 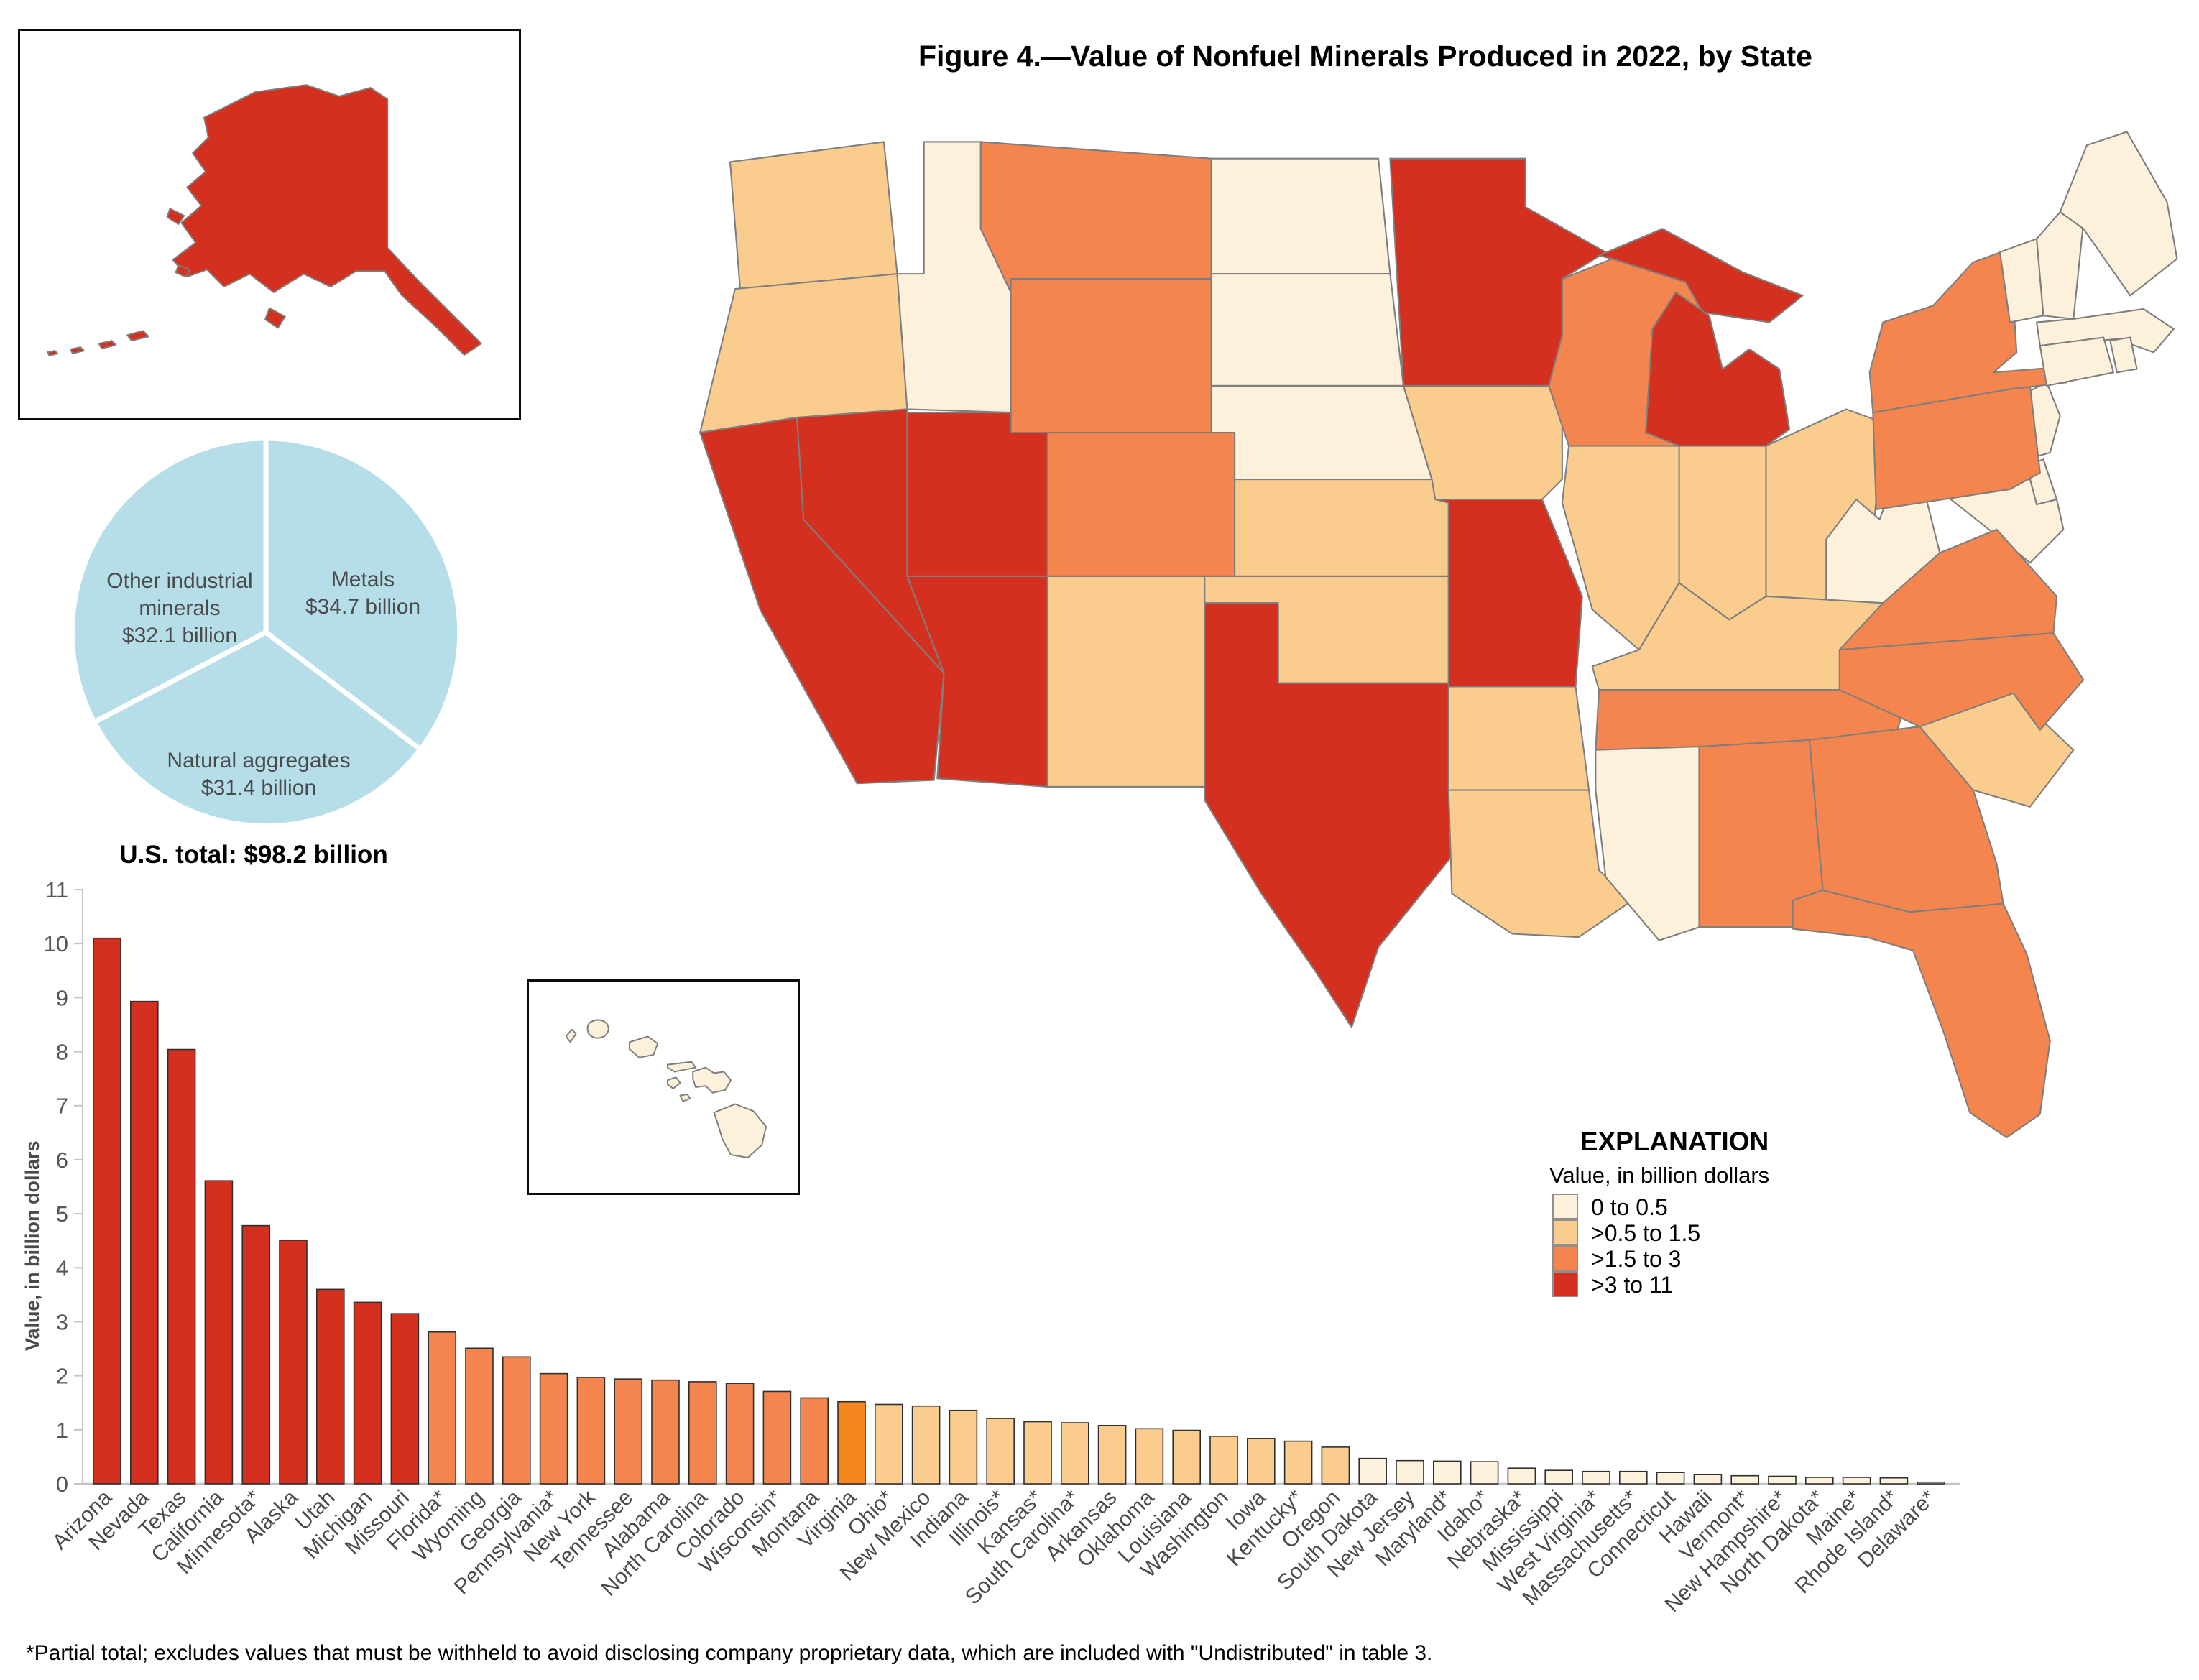 What do you see at coordinates (327, 220) in the screenshot?
I see `state-ak` at bounding box center [327, 220].